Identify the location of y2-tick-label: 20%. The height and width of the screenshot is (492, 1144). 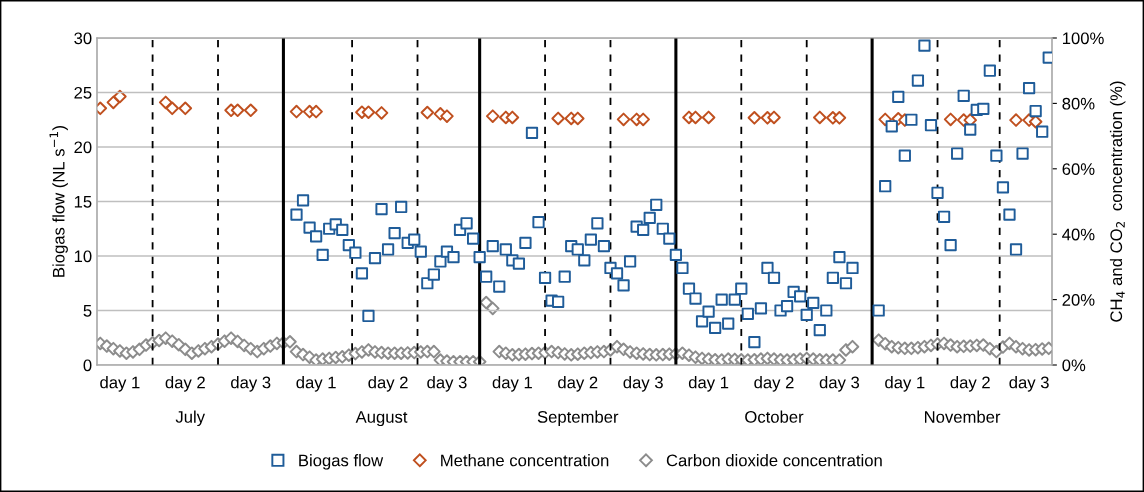
(1078, 300).